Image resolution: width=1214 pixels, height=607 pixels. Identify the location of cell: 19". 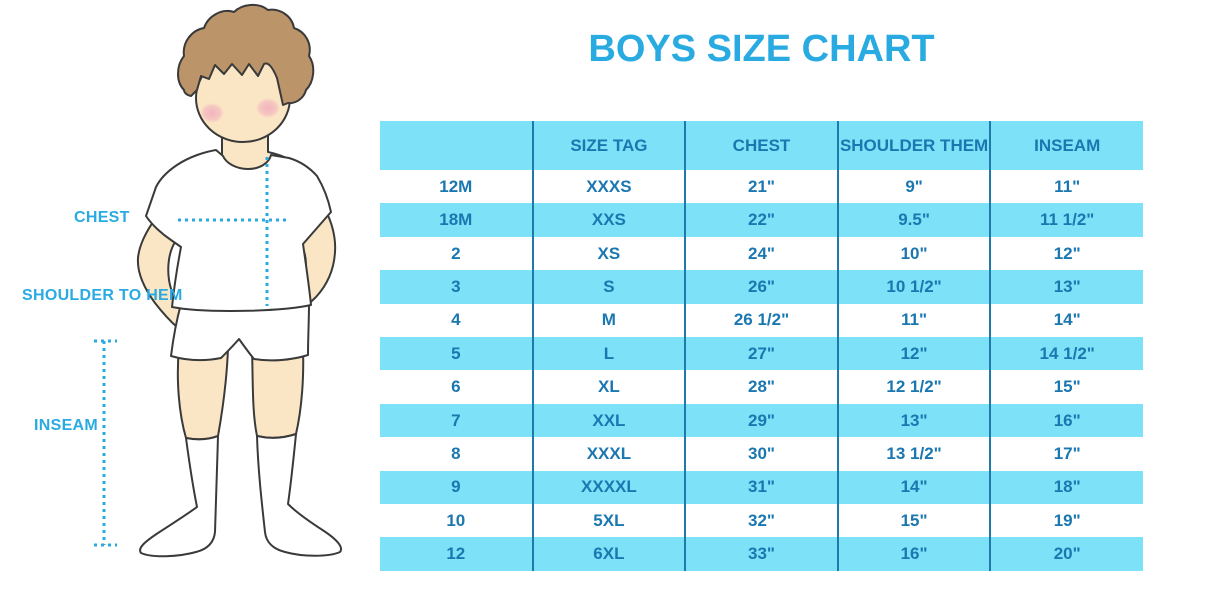
(1066, 521).